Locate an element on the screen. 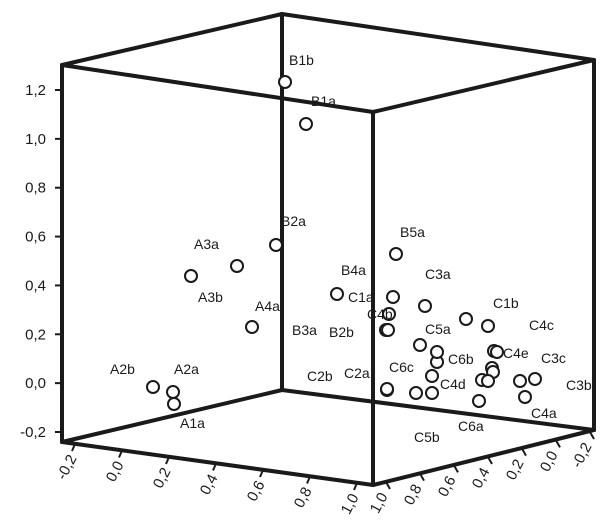 The height and width of the screenshot is (521, 609). data-point: C3b is located at coordinates (552, 383).